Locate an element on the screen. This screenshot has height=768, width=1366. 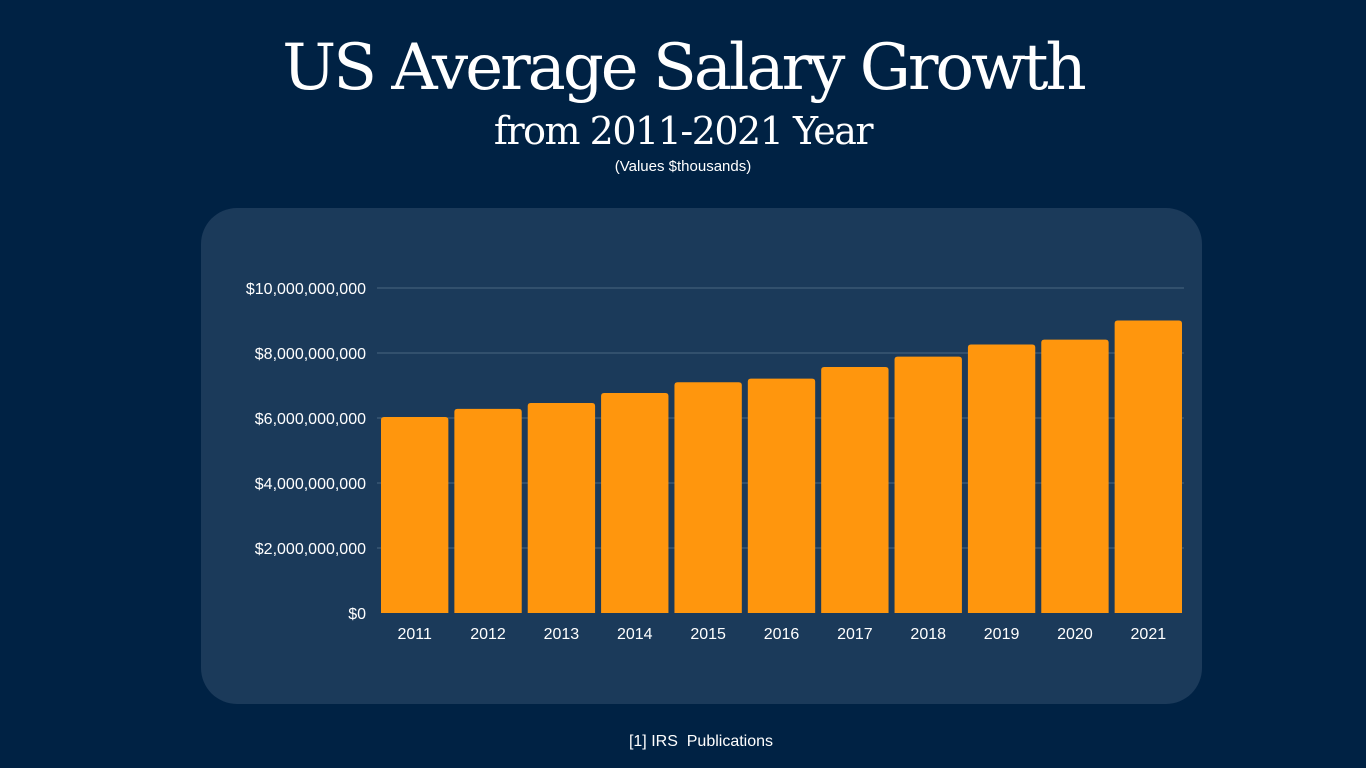
x-tick-label: 2017 is located at coordinates (855, 634).